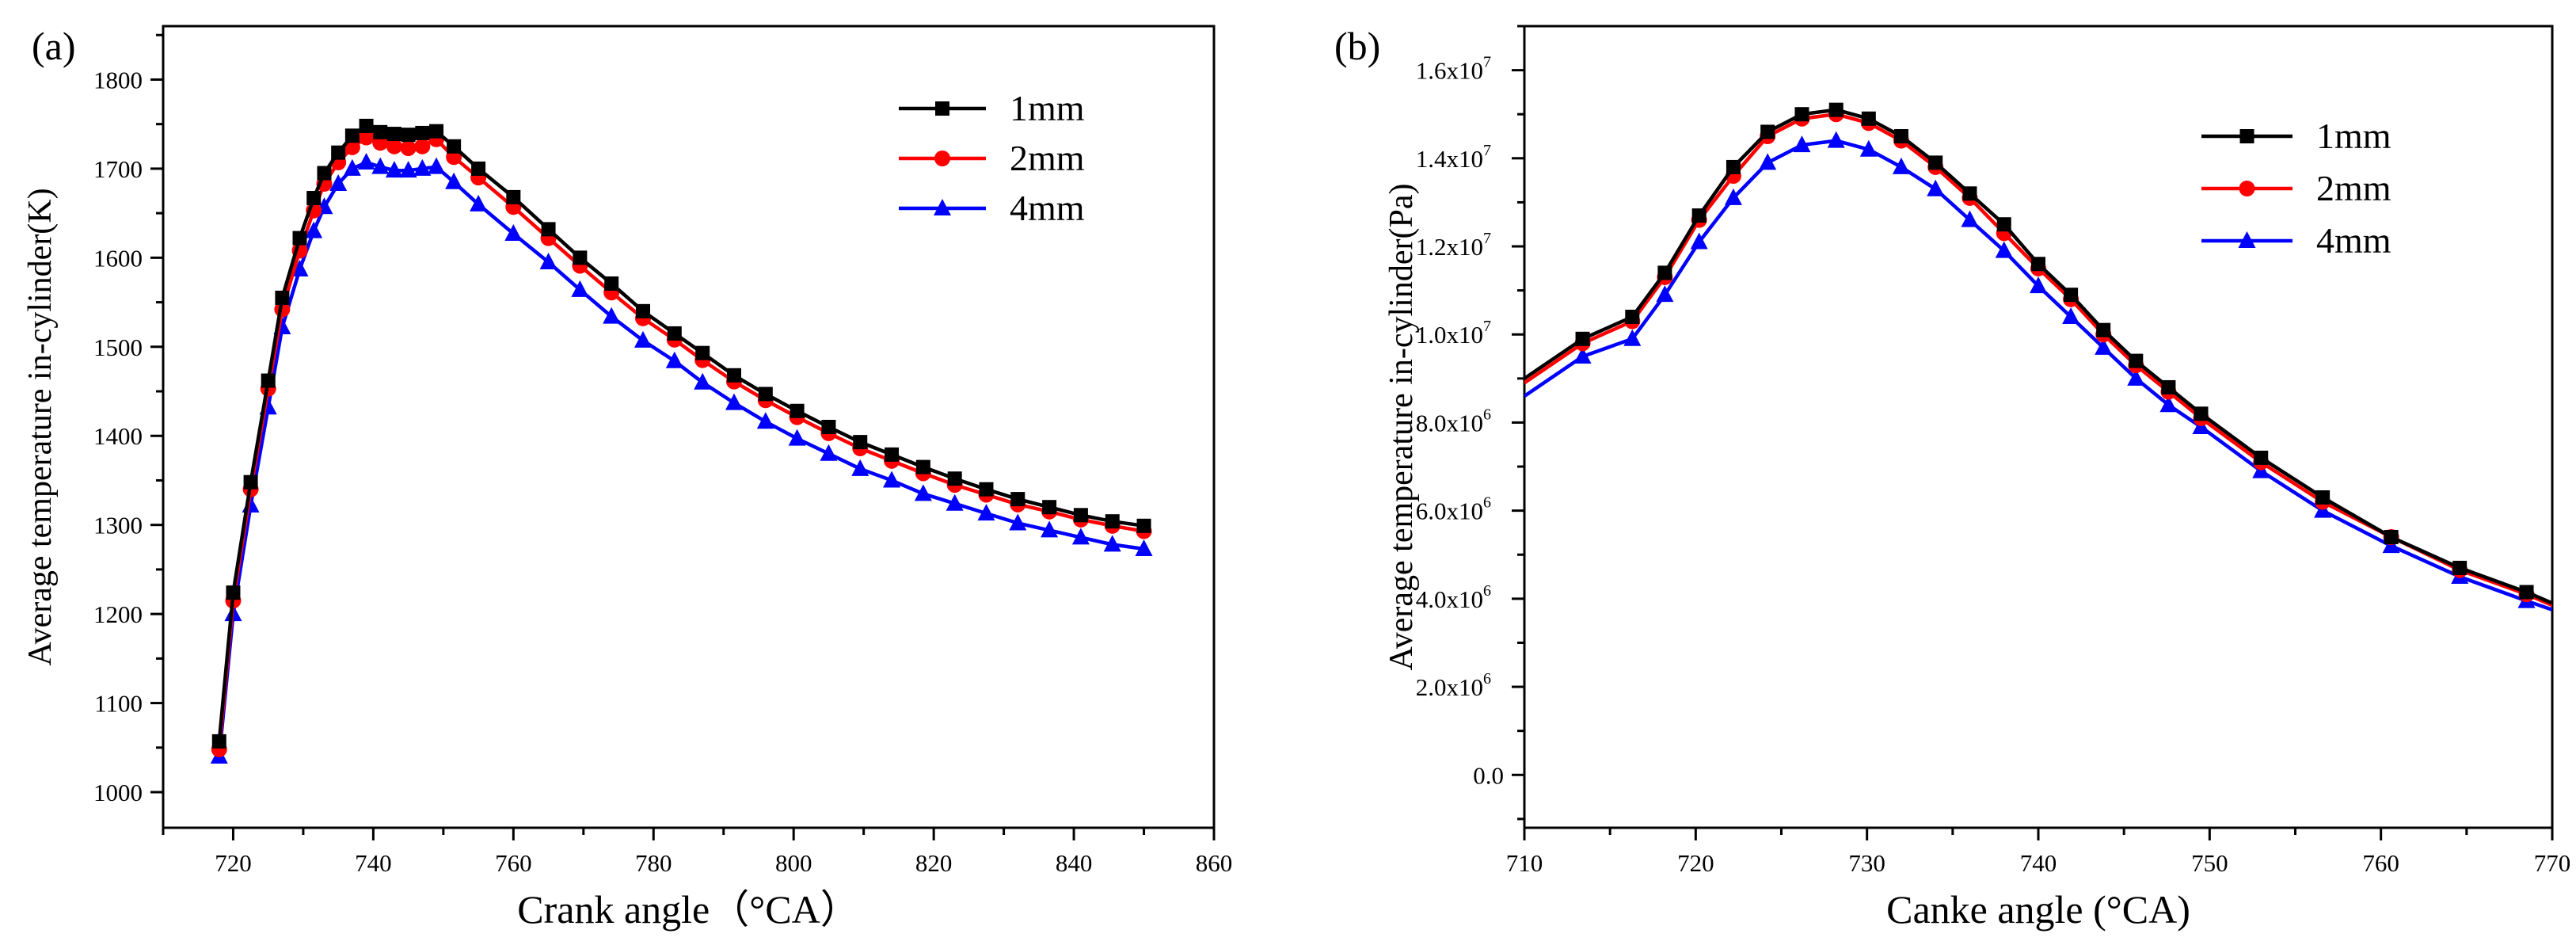 The image size is (2576, 945). What do you see at coordinates (118, 347) in the screenshot?
I see `y-tick-label: 1500` at bounding box center [118, 347].